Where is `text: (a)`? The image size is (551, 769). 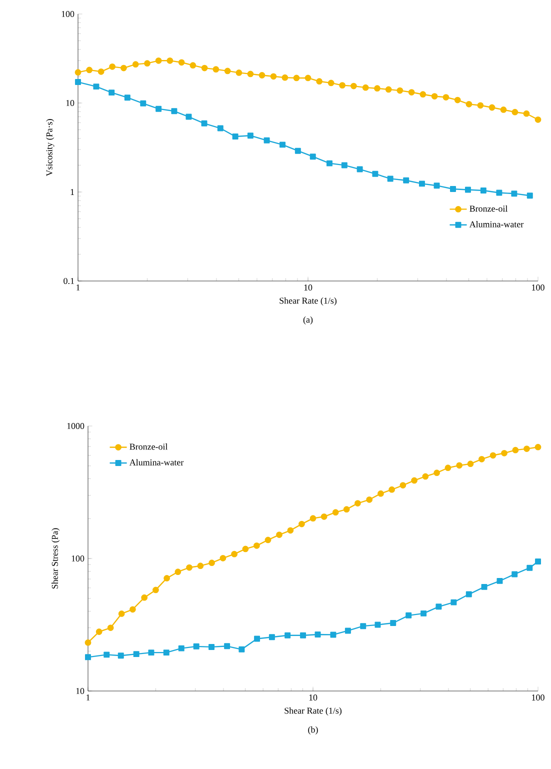
text: (a) is located at coordinates (308, 320).